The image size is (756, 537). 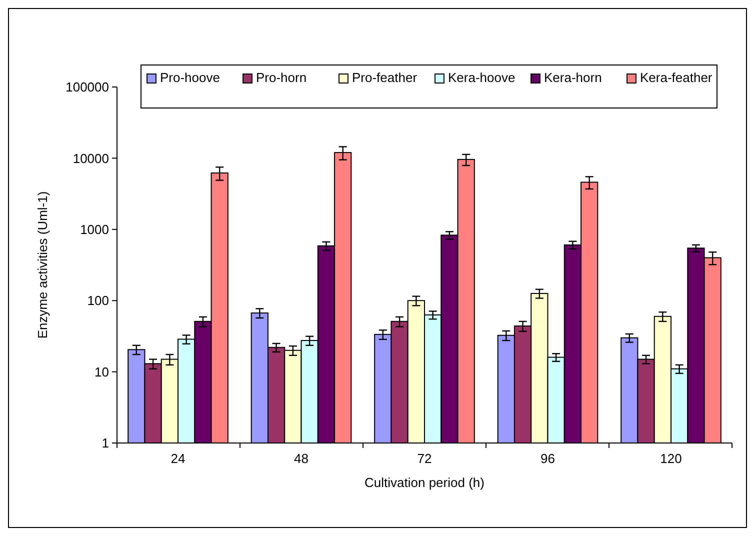 What do you see at coordinates (482, 77) in the screenshot?
I see `legend-label: Kera-hoove` at bounding box center [482, 77].